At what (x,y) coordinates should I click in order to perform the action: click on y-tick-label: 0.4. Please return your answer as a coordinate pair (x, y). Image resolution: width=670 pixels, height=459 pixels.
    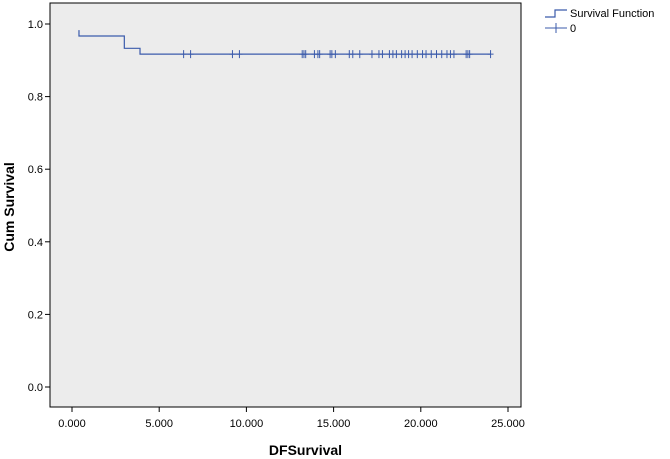
    Looking at the image, I should click on (35, 243).